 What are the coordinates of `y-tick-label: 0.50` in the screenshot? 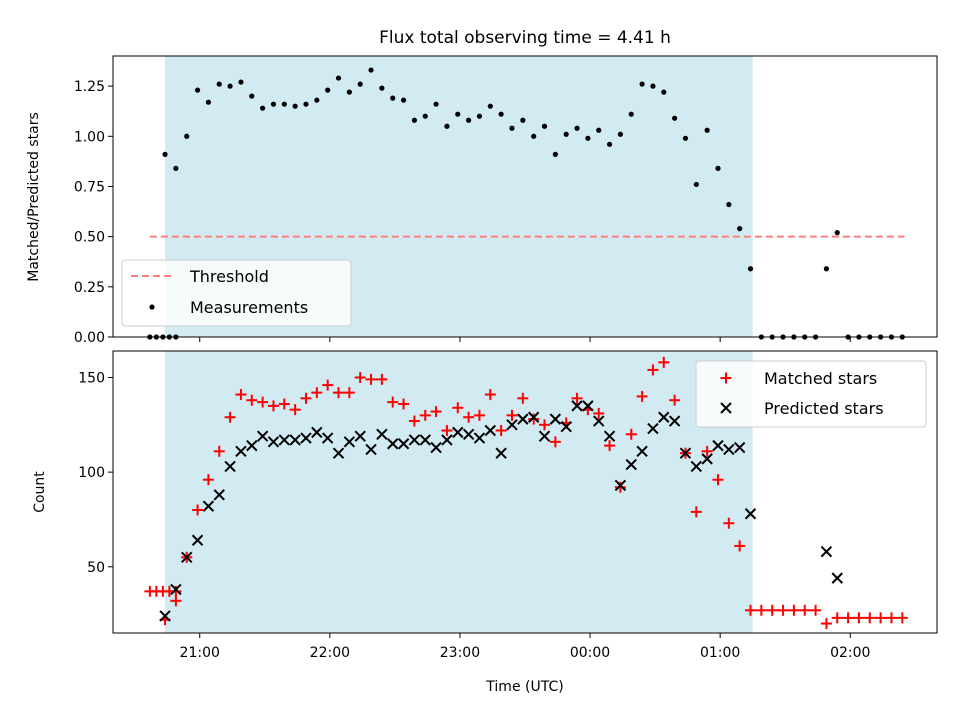 It's located at (89, 238).